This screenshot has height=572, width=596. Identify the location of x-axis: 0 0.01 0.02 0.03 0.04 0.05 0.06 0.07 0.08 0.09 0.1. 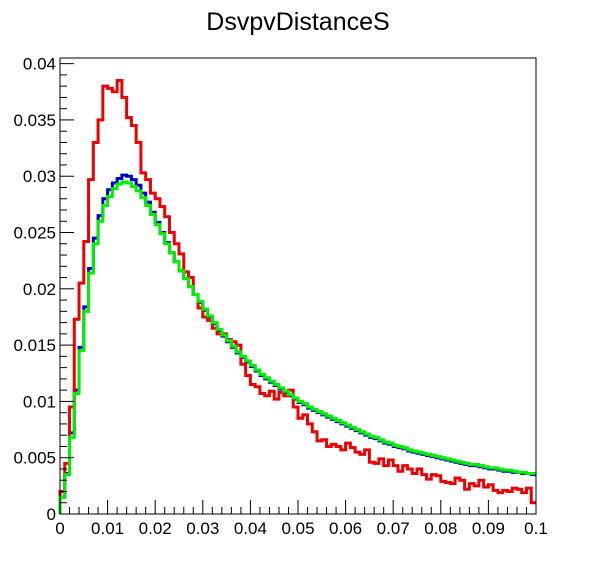
(301, 519).